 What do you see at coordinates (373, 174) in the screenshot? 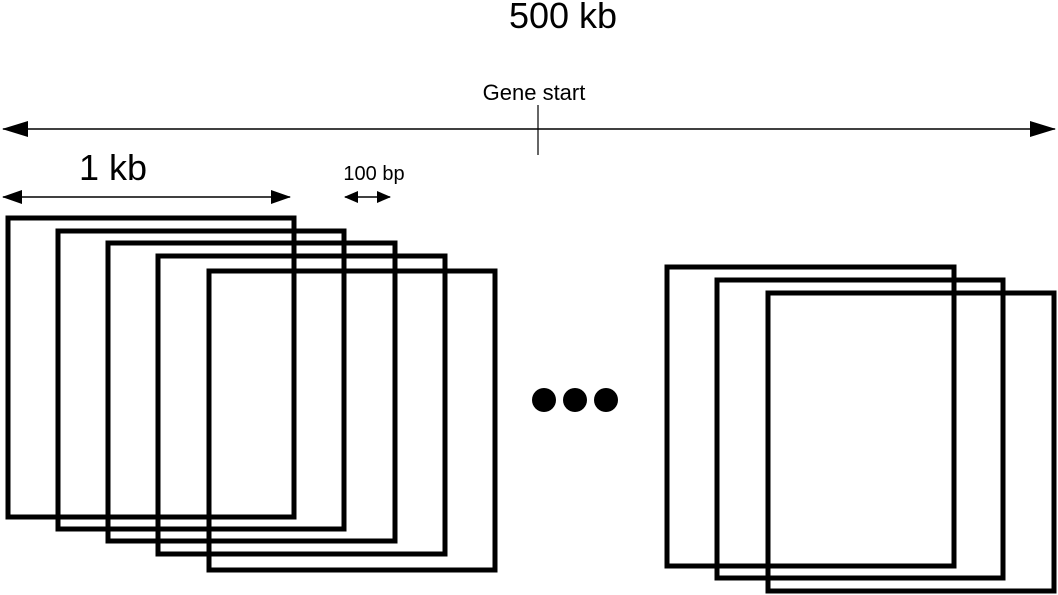
I see `step-size-label: 100 bp` at bounding box center [373, 174].